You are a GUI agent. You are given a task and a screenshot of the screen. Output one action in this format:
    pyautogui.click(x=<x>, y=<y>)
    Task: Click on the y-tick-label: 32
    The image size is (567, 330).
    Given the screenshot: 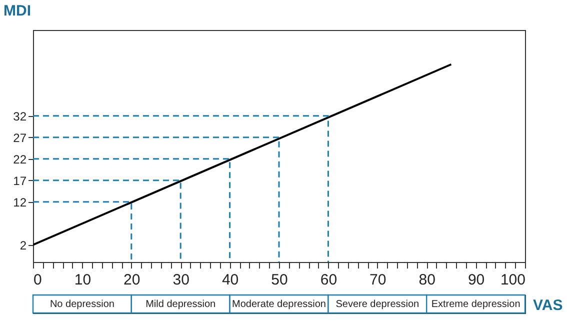 What is the action you would take?
    pyautogui.click(x=20, y=116)
    